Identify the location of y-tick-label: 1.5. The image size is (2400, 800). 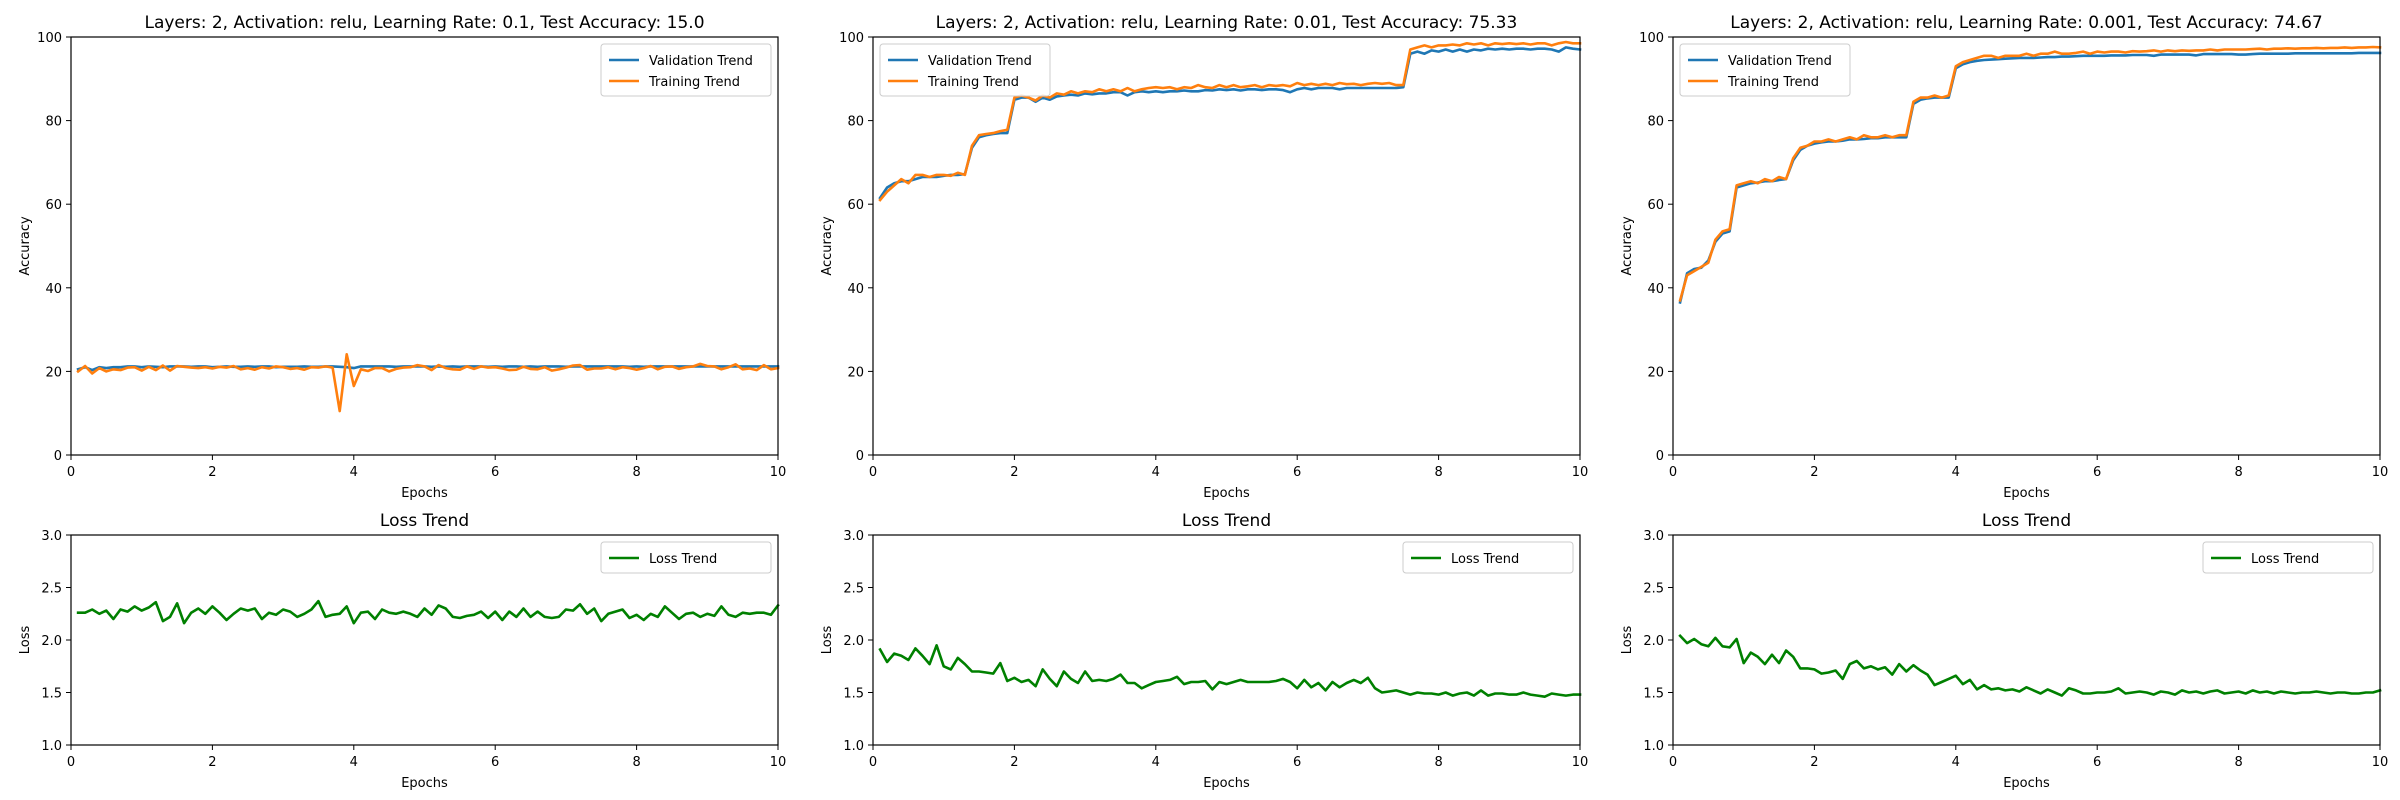
(1653, 694).